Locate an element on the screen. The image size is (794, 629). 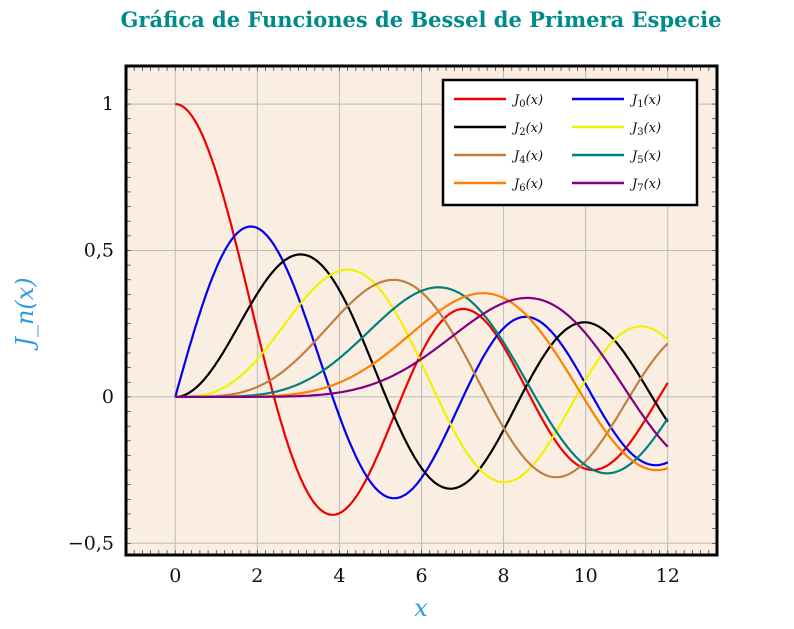
x-tick-label: 8 is located at coordinates (504, 576).